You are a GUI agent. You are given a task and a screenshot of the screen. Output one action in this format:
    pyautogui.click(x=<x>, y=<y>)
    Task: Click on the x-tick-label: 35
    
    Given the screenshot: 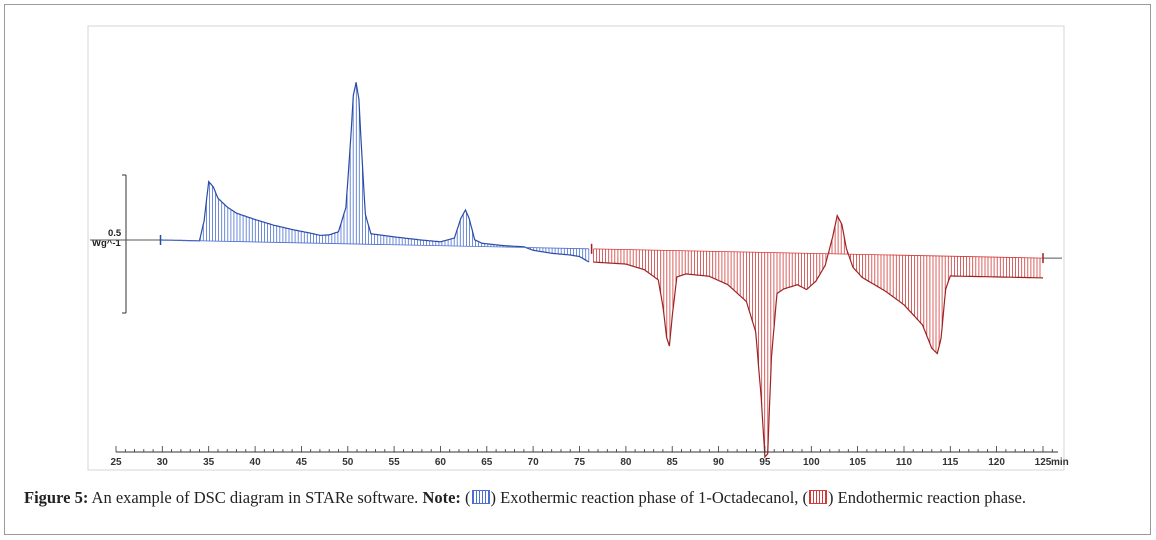 What is the action you would take?
    pyautogui.click(x=209, y=462)
    